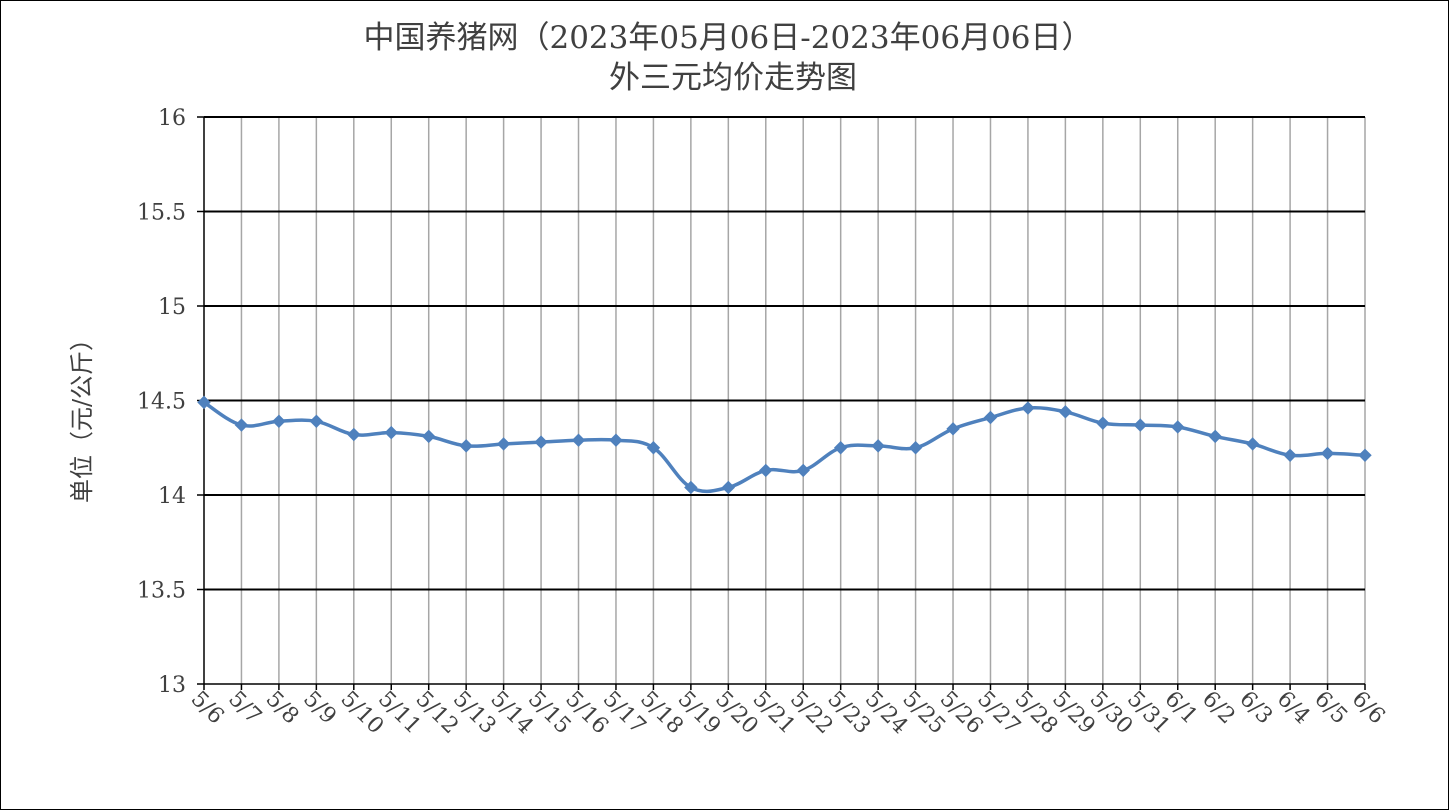  I want to click on y-tick-label: 13.5, so click(161, 591).